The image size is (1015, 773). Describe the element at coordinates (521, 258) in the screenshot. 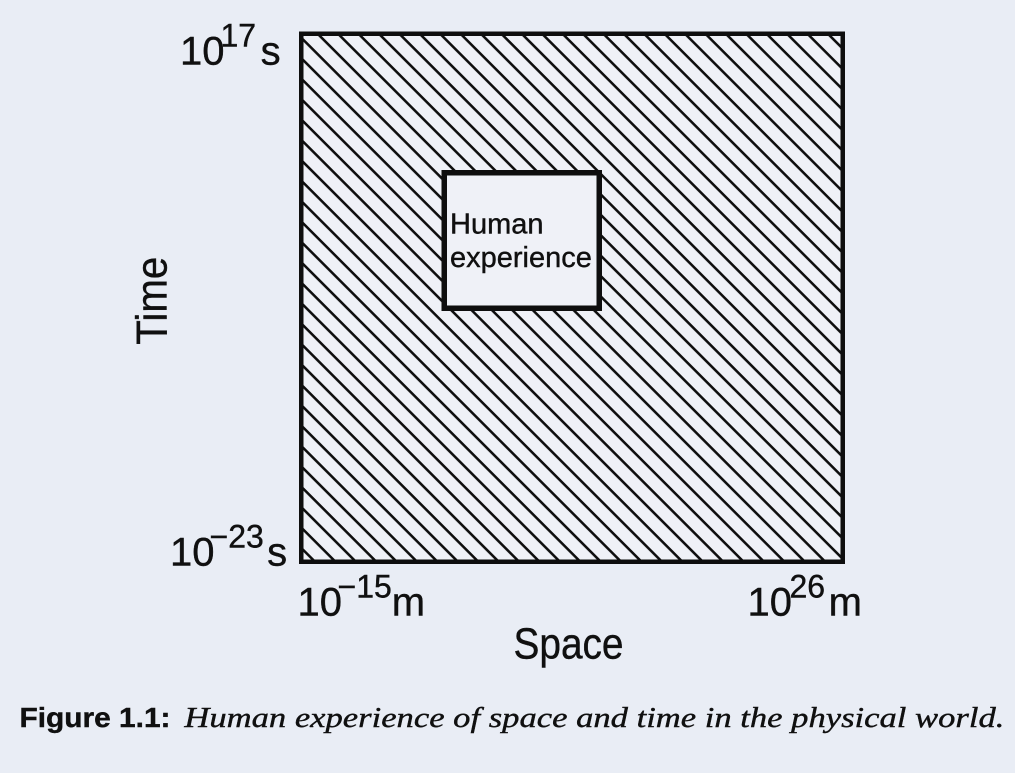

I see `svg-text: experience` at that location.